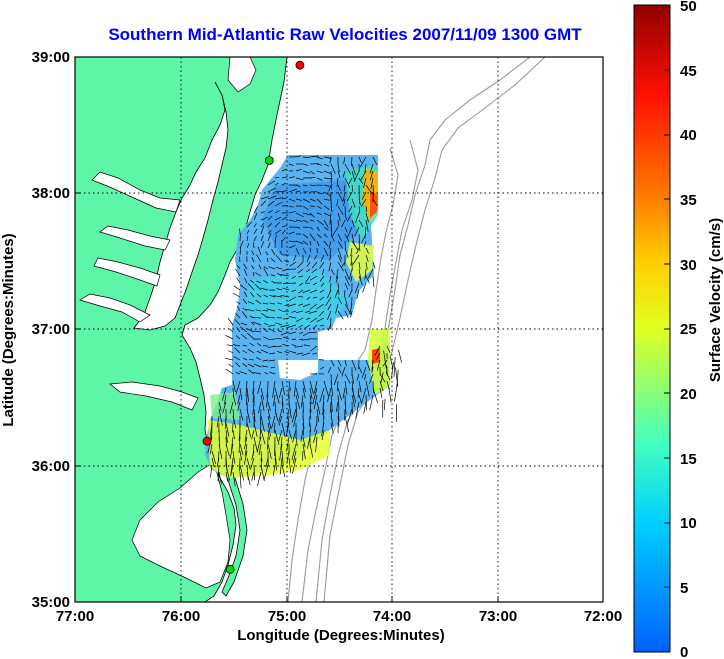 The height and width of the screenshot is (659, 724). I want to click on y-tick-label: 39:00, so click(51, 57).